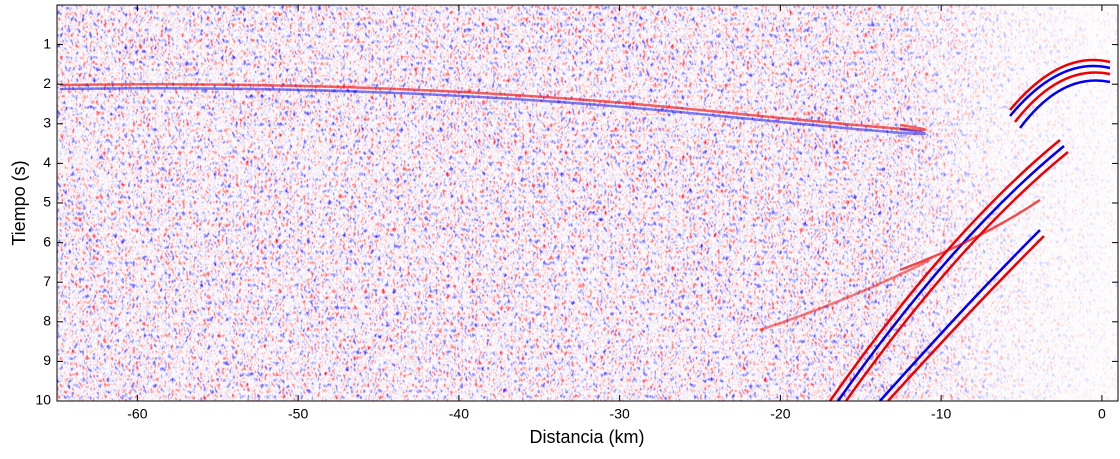  Describe the element at coordinates (137, 414) in the screenshot. I see `x-tick-label: -60` at that location.